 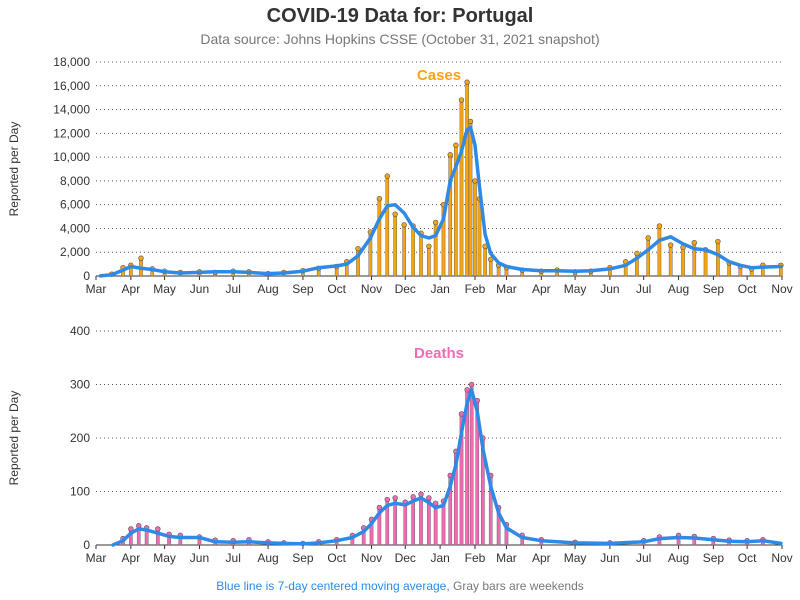 I want to click on y-axis-title: Reported per Day, so click(x=14, y=438).